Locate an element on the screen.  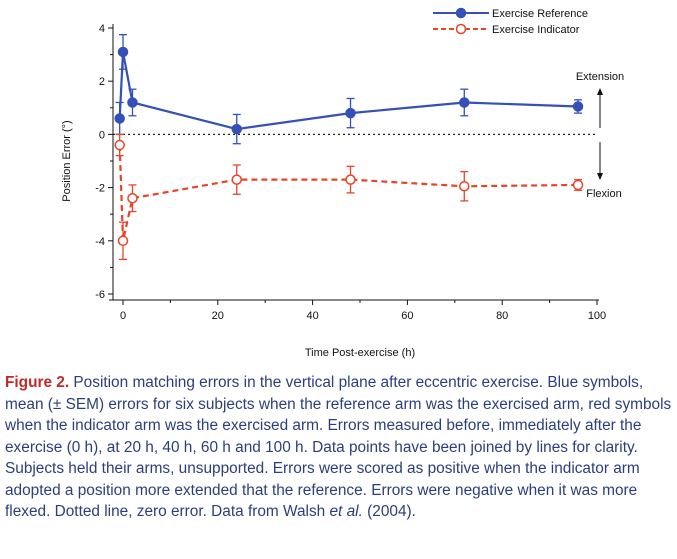
y-tick-label: 4 is located at coordinates (102, 29).